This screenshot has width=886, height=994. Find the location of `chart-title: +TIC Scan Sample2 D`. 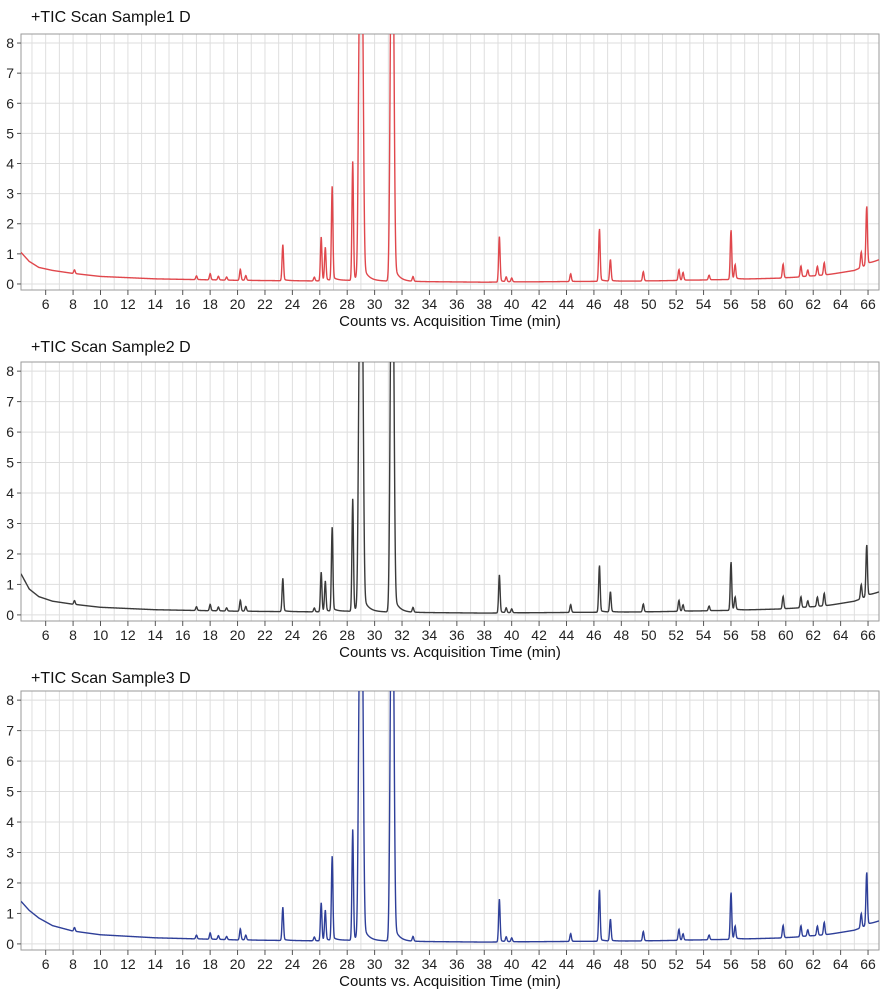

chart-title: +TIC Scan Sample2 D is located at coordinates (111, 347).